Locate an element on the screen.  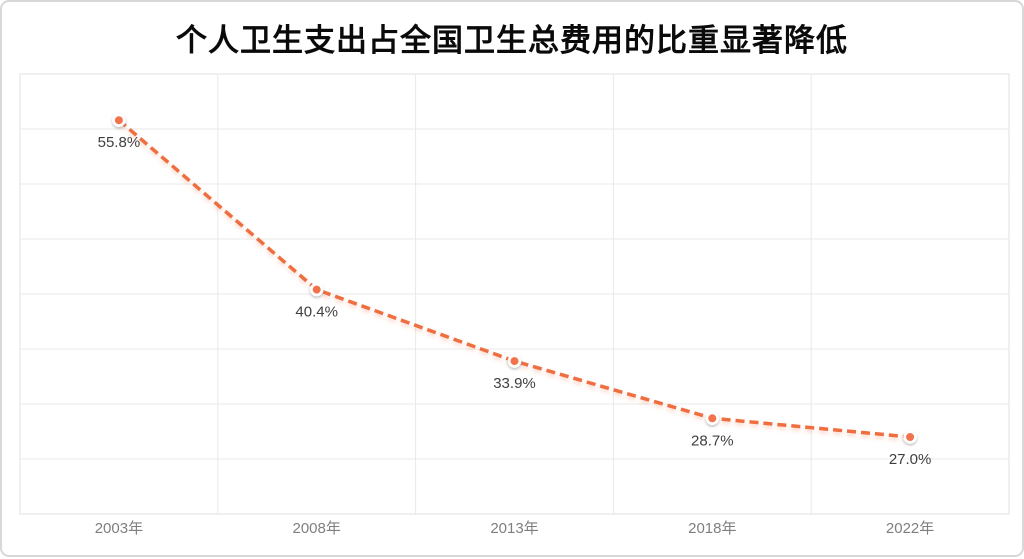
data-label: 27.0% is located at coordinates (910, 459).